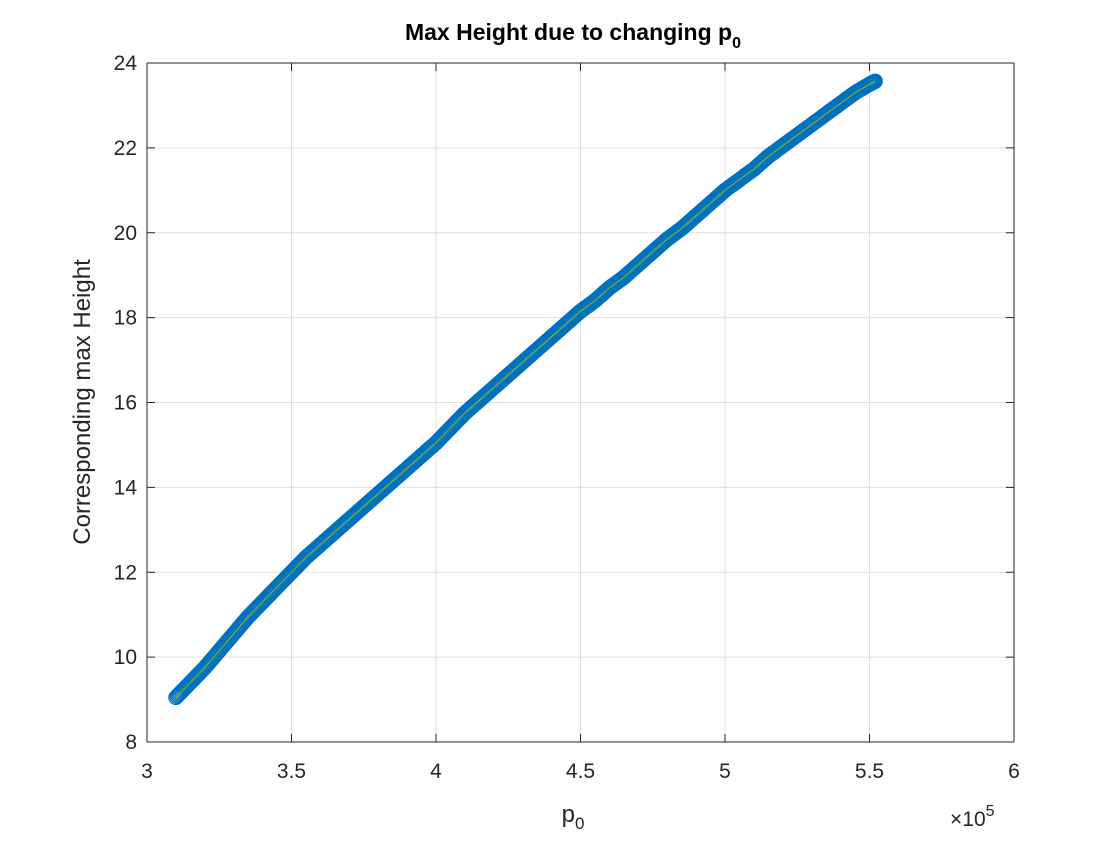 The height and width of the screenshot is (845, 1120). What do you see at coordinates (125, 233) in the screenshot?
I see `y-tick-label: 20` at bounding box center [125, 233].